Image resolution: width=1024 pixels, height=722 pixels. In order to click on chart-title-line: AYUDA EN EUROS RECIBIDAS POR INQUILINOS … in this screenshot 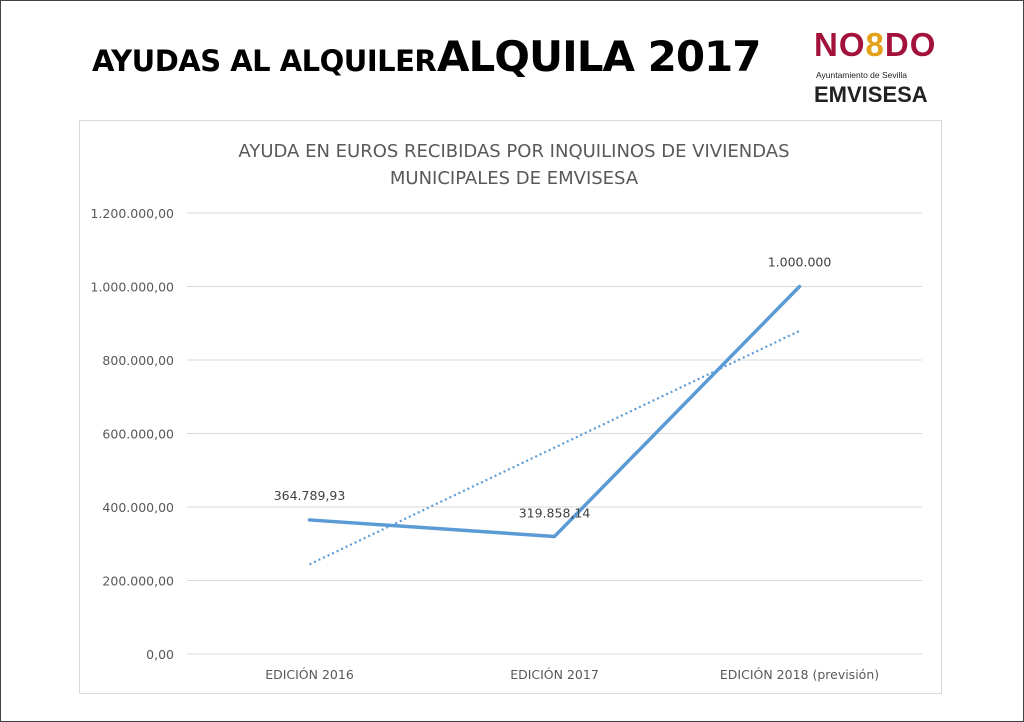, I will do `click(513, 151)`.